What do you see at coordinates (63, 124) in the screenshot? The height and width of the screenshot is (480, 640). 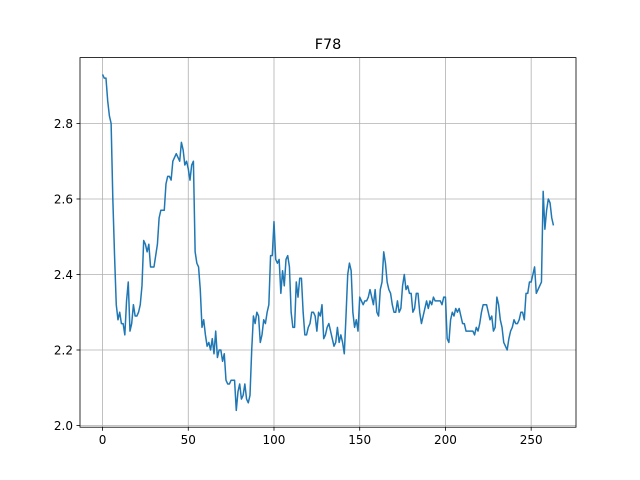 I see `y-tick-label: 2.8` at bounding box center [63, 124].